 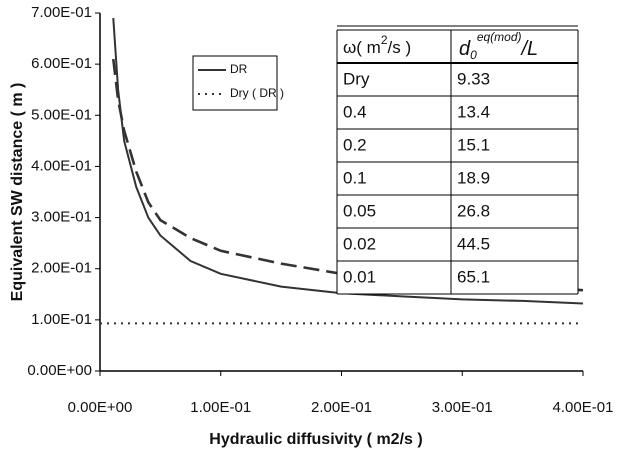 I want to click on y-tick-label: 1.00E-01, so click(x=61, y=319).